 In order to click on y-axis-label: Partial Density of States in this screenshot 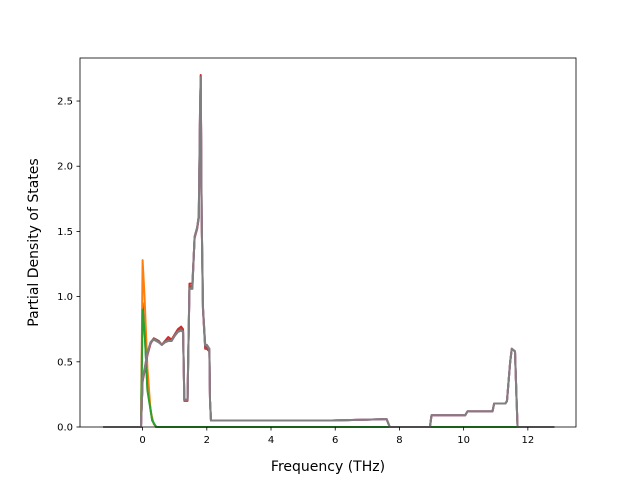, I will do `click(34, 242)`.